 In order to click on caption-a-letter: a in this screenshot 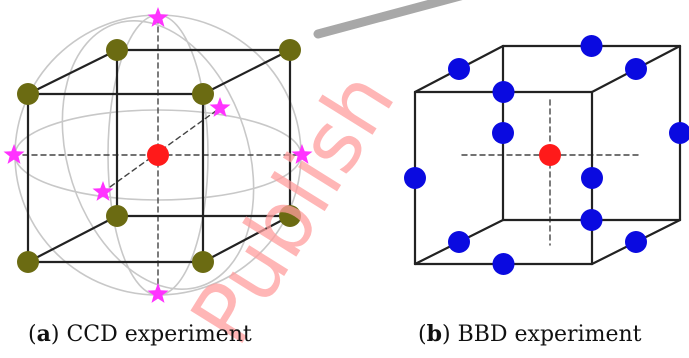, I will do `click(43, 334)`.